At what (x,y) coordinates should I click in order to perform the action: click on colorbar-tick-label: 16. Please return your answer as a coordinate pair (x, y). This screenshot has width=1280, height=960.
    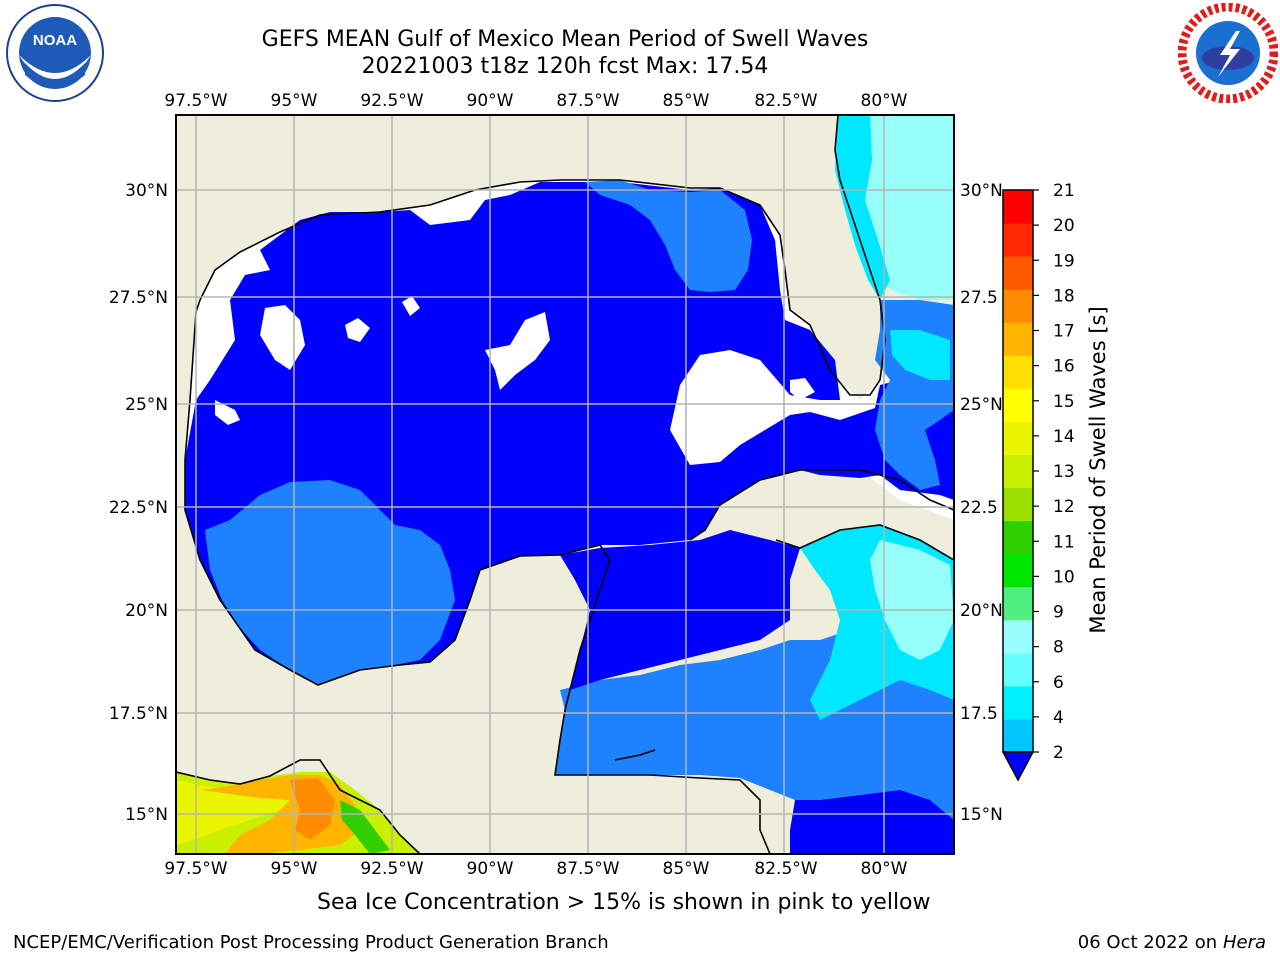
    Looking at the image, I should click on (1064, 367).